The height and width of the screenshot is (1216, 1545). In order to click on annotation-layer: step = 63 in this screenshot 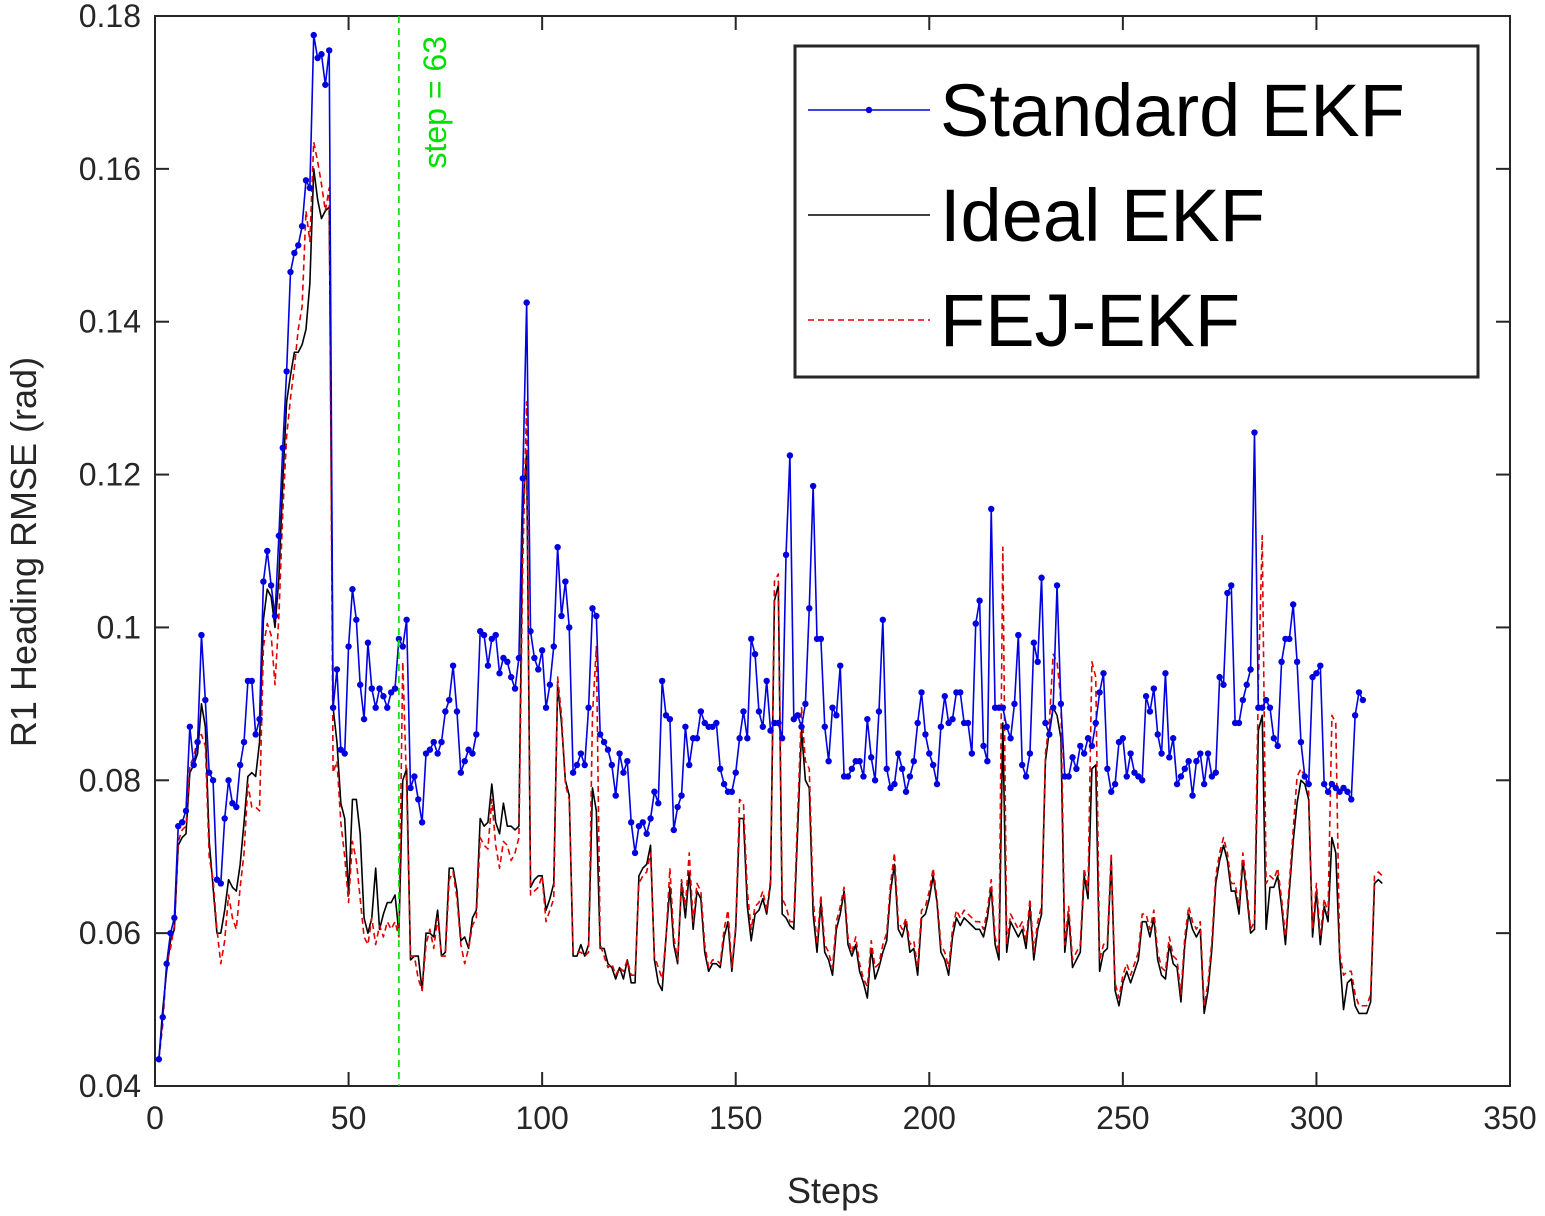, I will do `click(425, 551)`.